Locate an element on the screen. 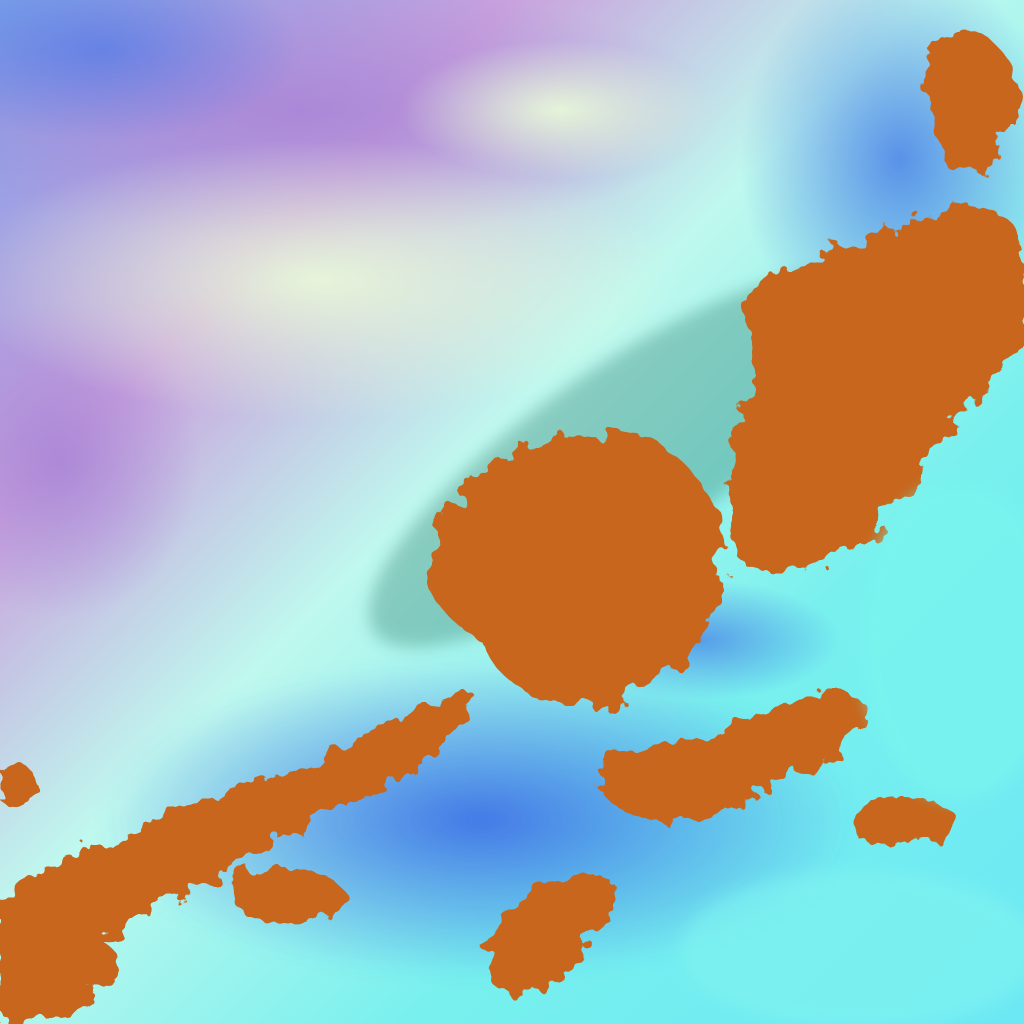 The height and width of the screenshot is (1024, 1024). orange-cloud-bottomleft is located at coordinates (60, 978).